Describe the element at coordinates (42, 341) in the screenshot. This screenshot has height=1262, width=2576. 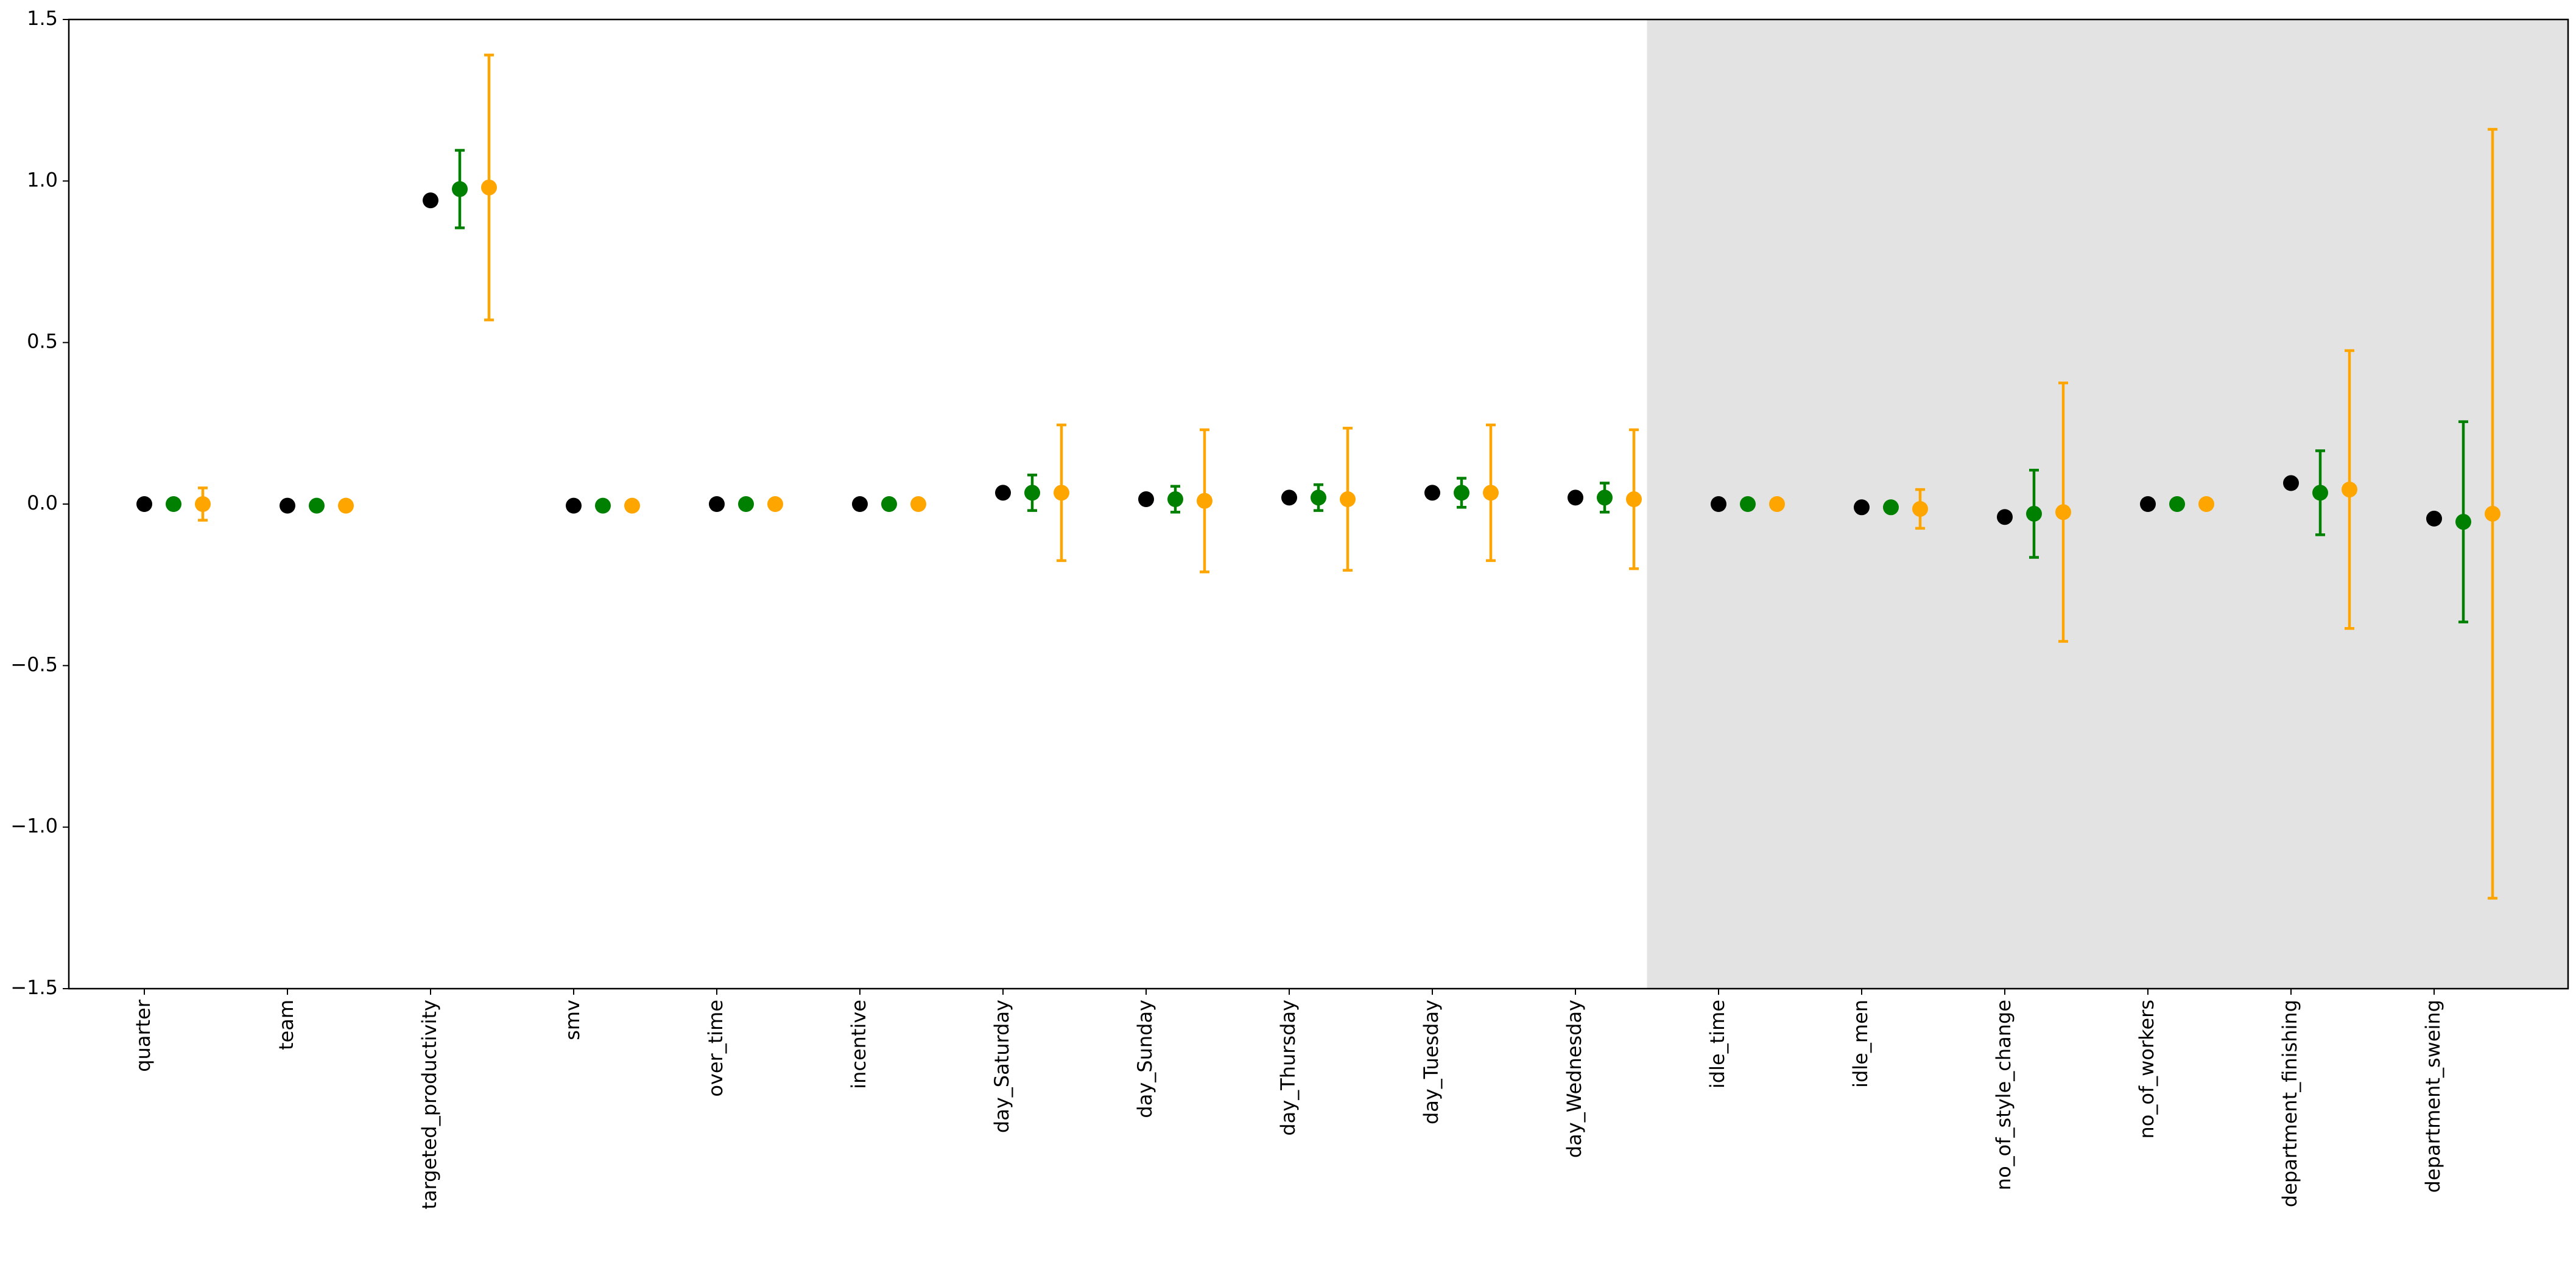
I see `y-tick-label: 0.5` at that location.